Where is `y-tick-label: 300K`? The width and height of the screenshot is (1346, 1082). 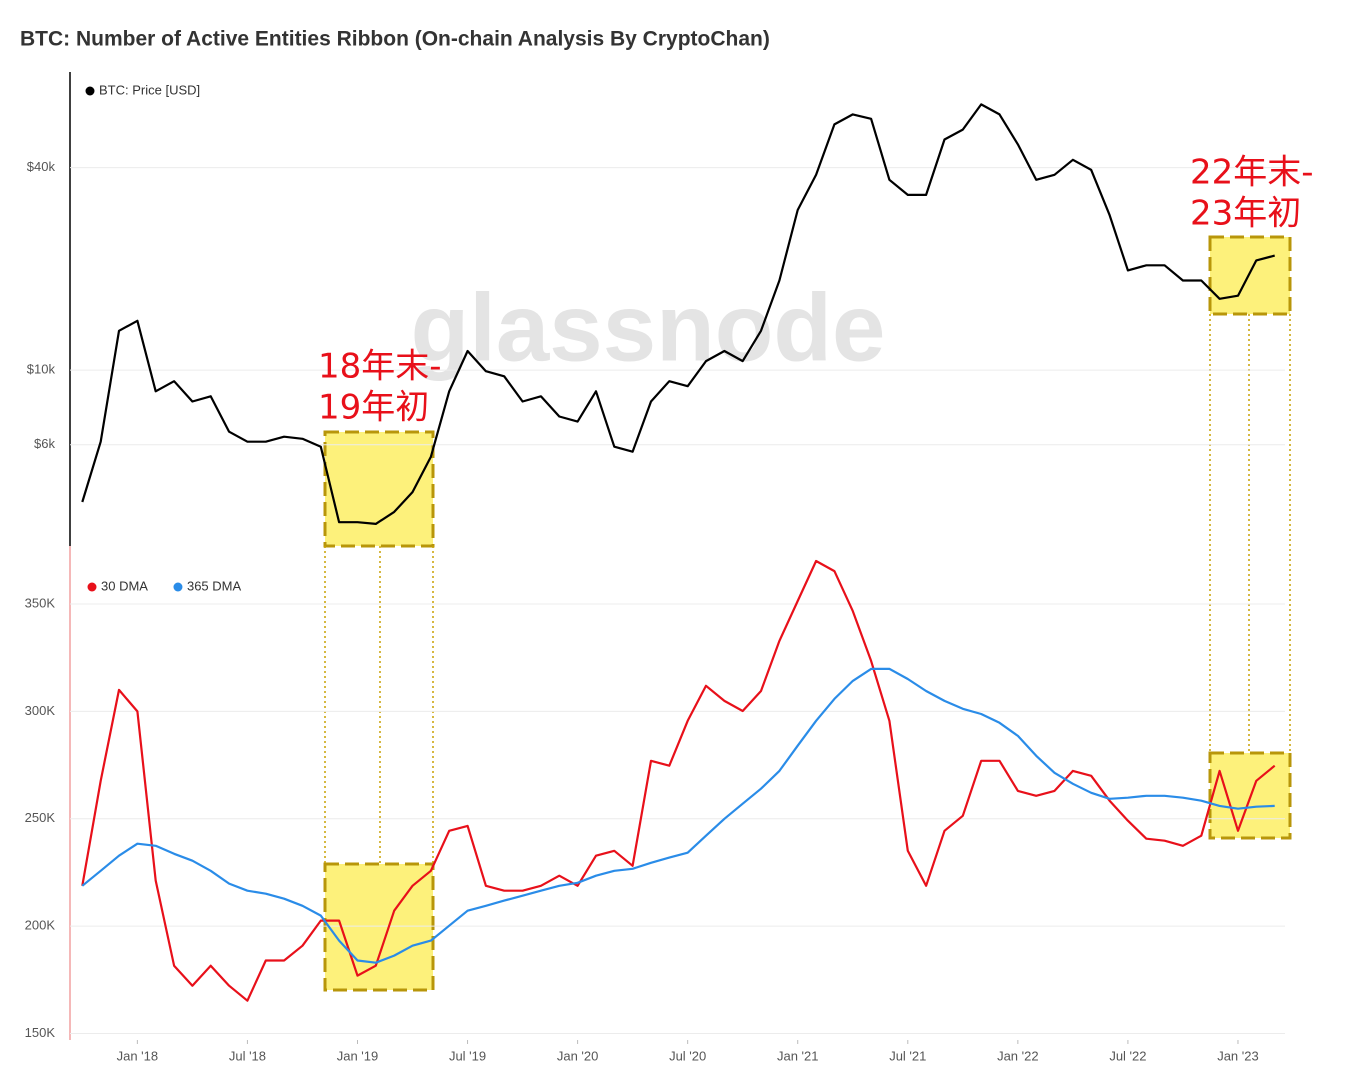
y-tick-label: 300K is located at coordinates (40, 710).